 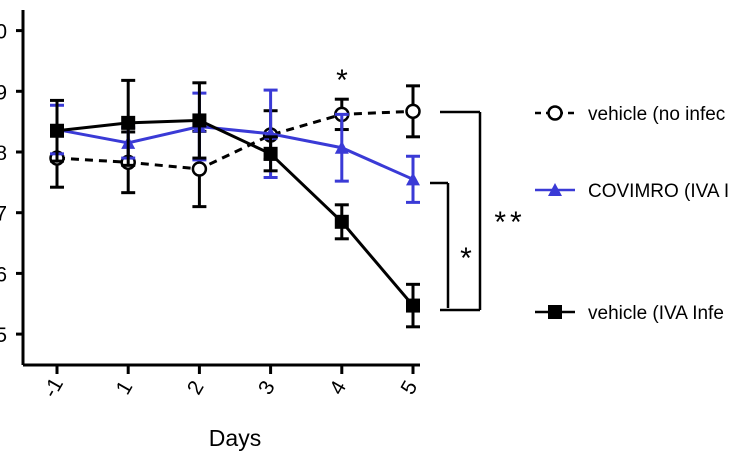 What do you see at coordinates (3, 153) in the screenshot?
I see `y-tick-label: 8` at bounding box center [3, 153].